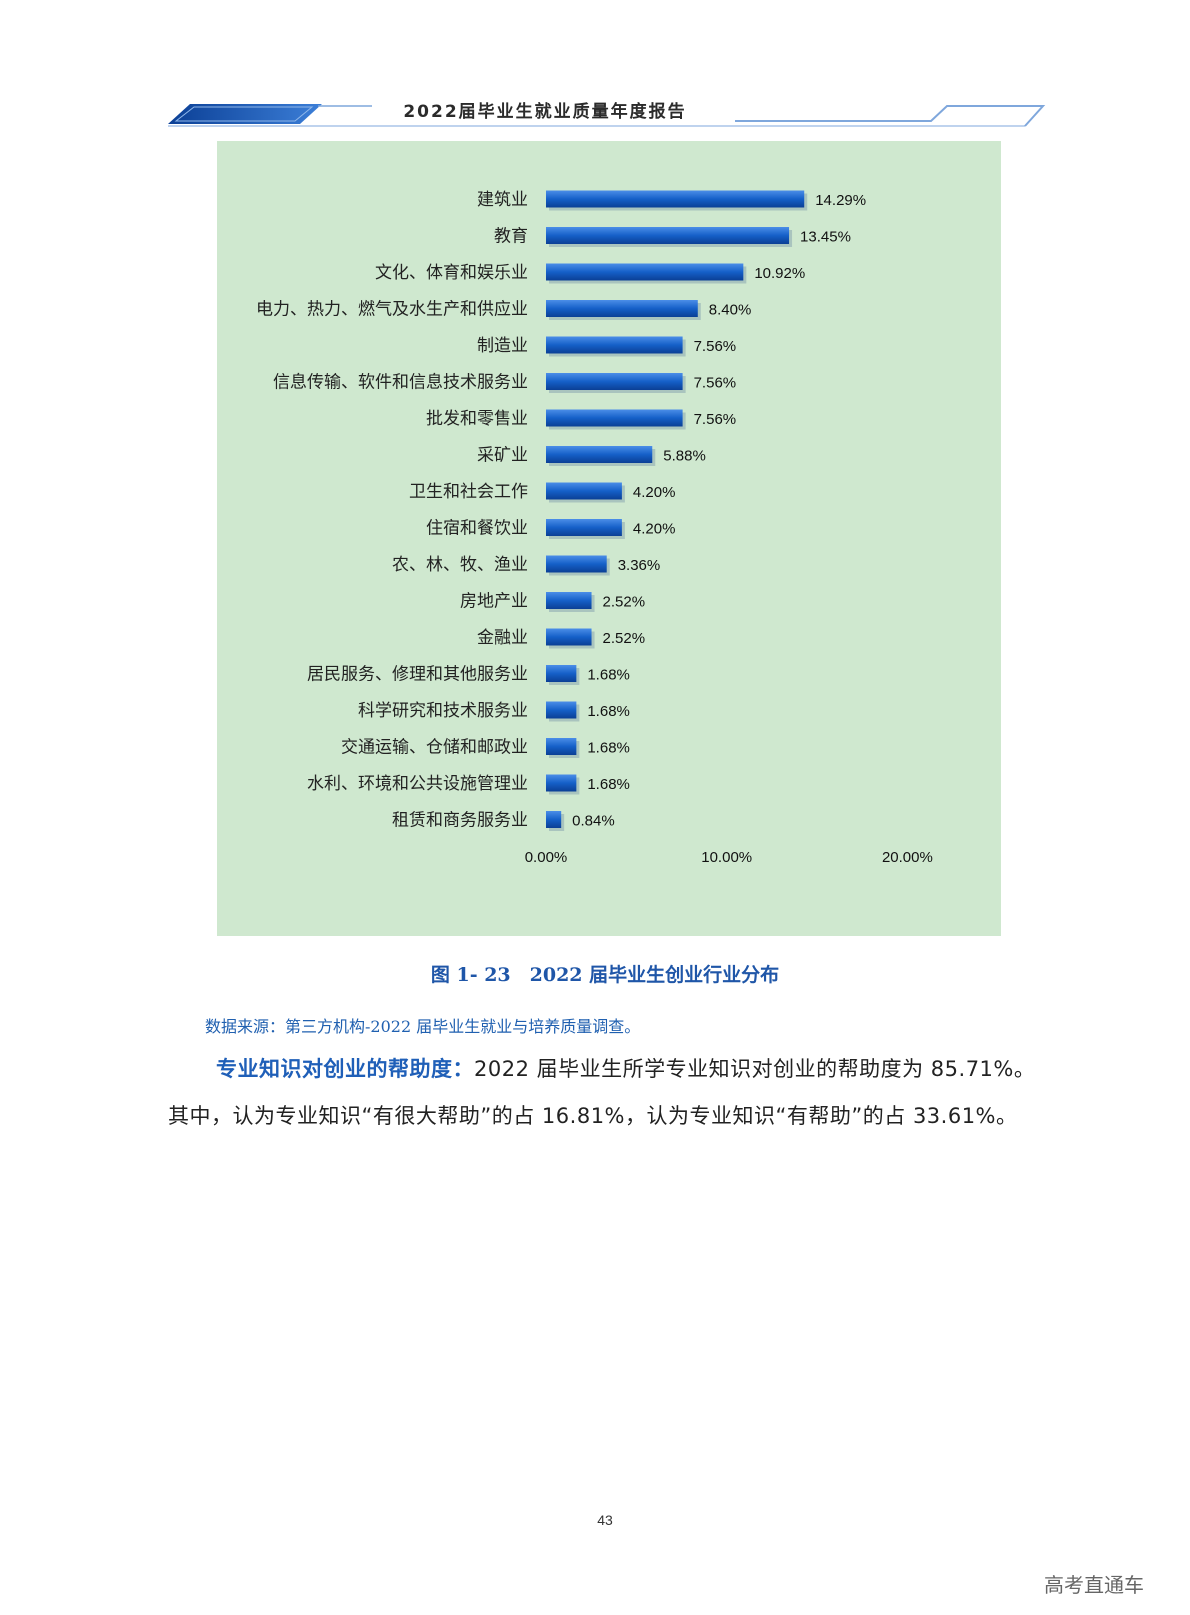  Describe the element at coordinates (907, 857) in the screenshot. I see `x-tick-label: 20.00%` at that location.